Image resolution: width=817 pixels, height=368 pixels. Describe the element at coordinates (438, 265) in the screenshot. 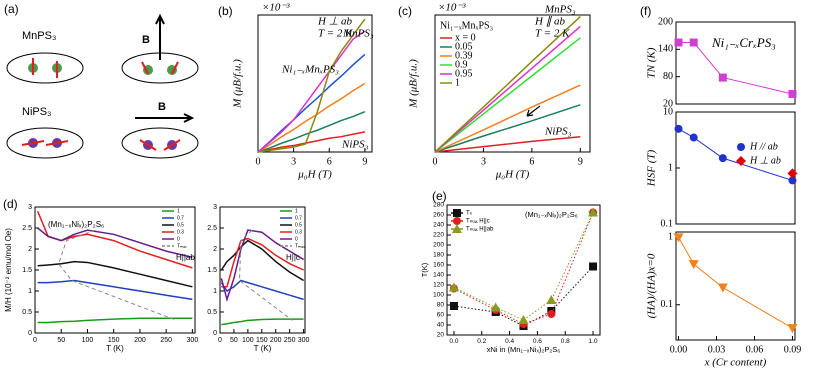

I see `y-tick-label: 160` at that location.